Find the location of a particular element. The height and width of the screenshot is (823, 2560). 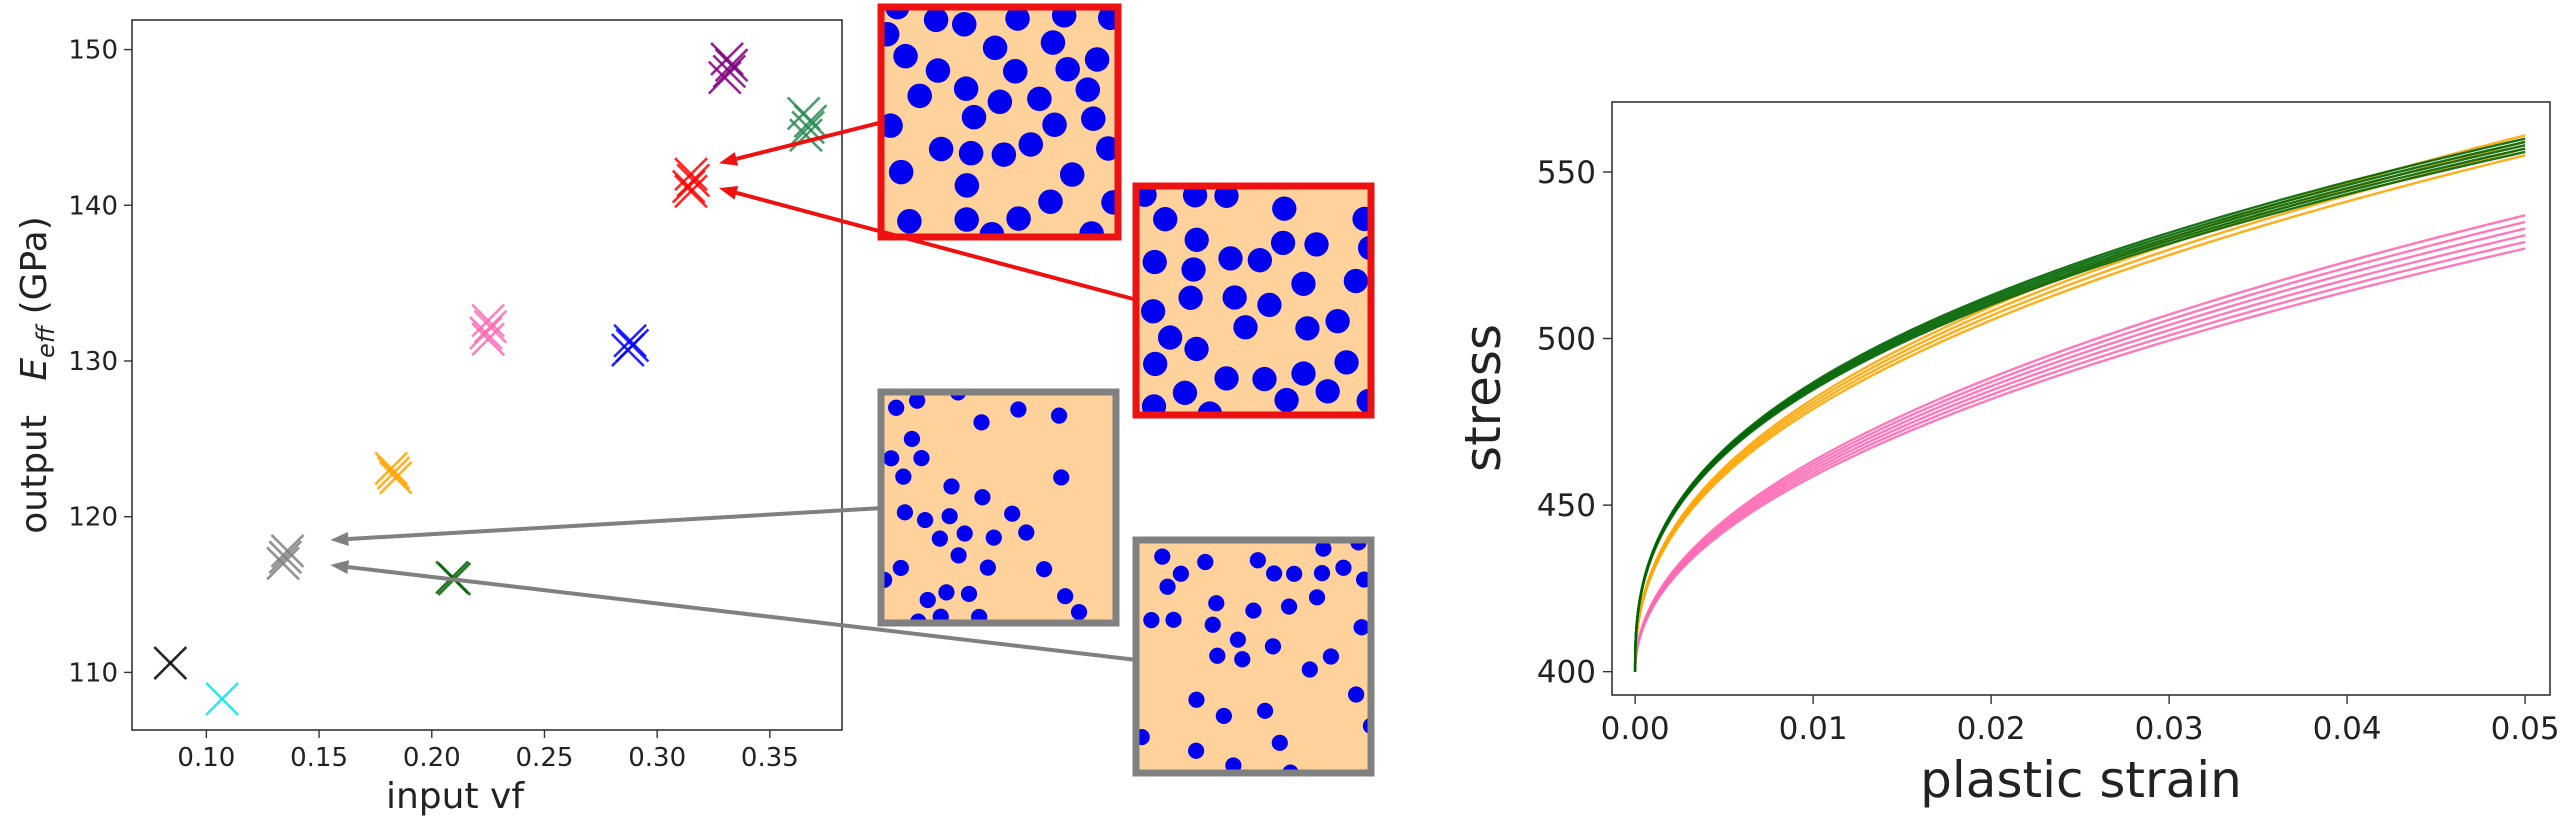

microstructure-inset is located at coordinates (999, 122).